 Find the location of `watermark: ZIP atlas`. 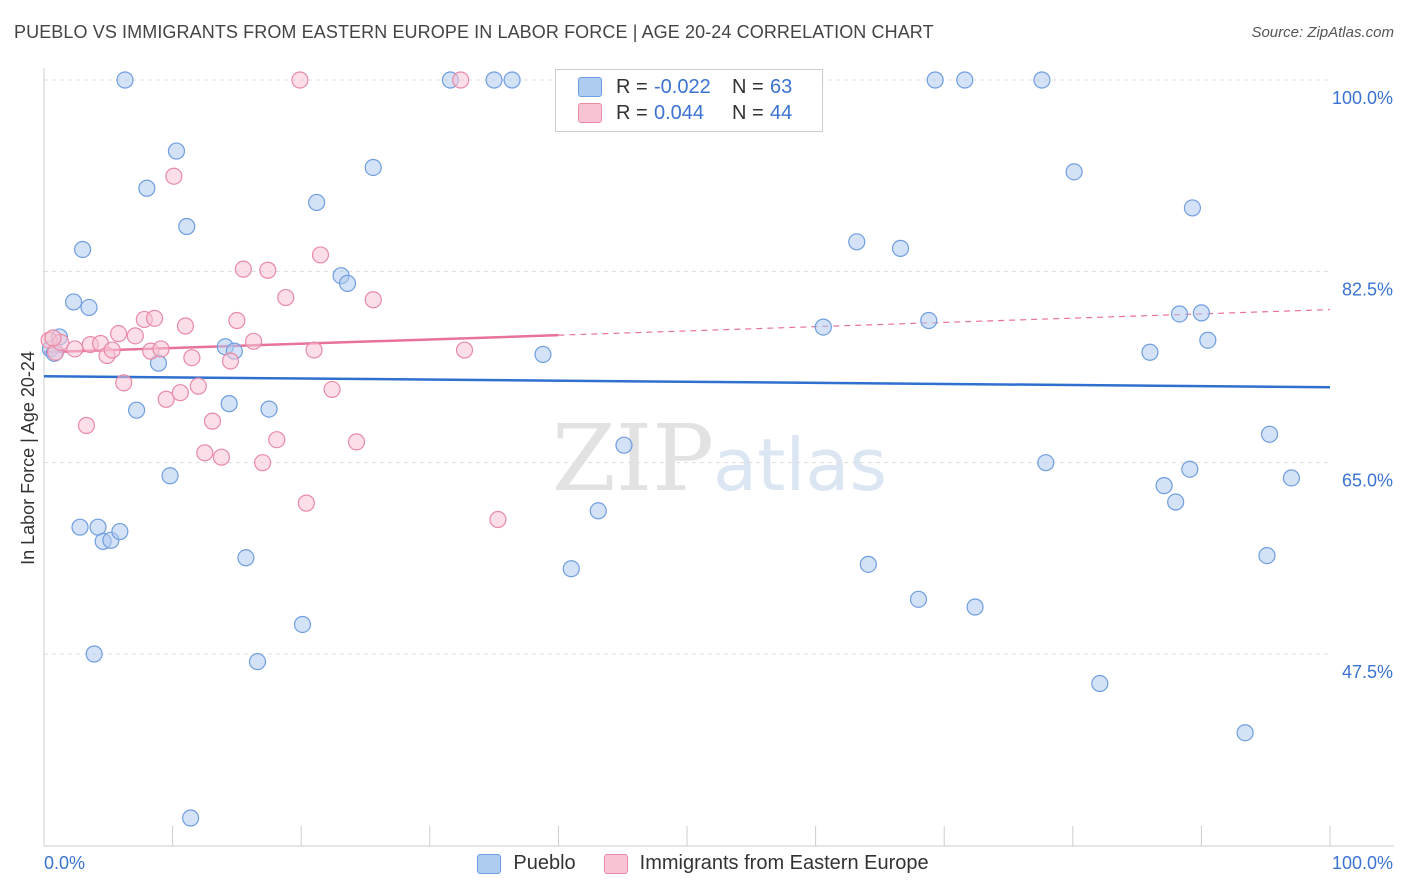

watermark: ZIP atlas is located at coordinates (719, 458).